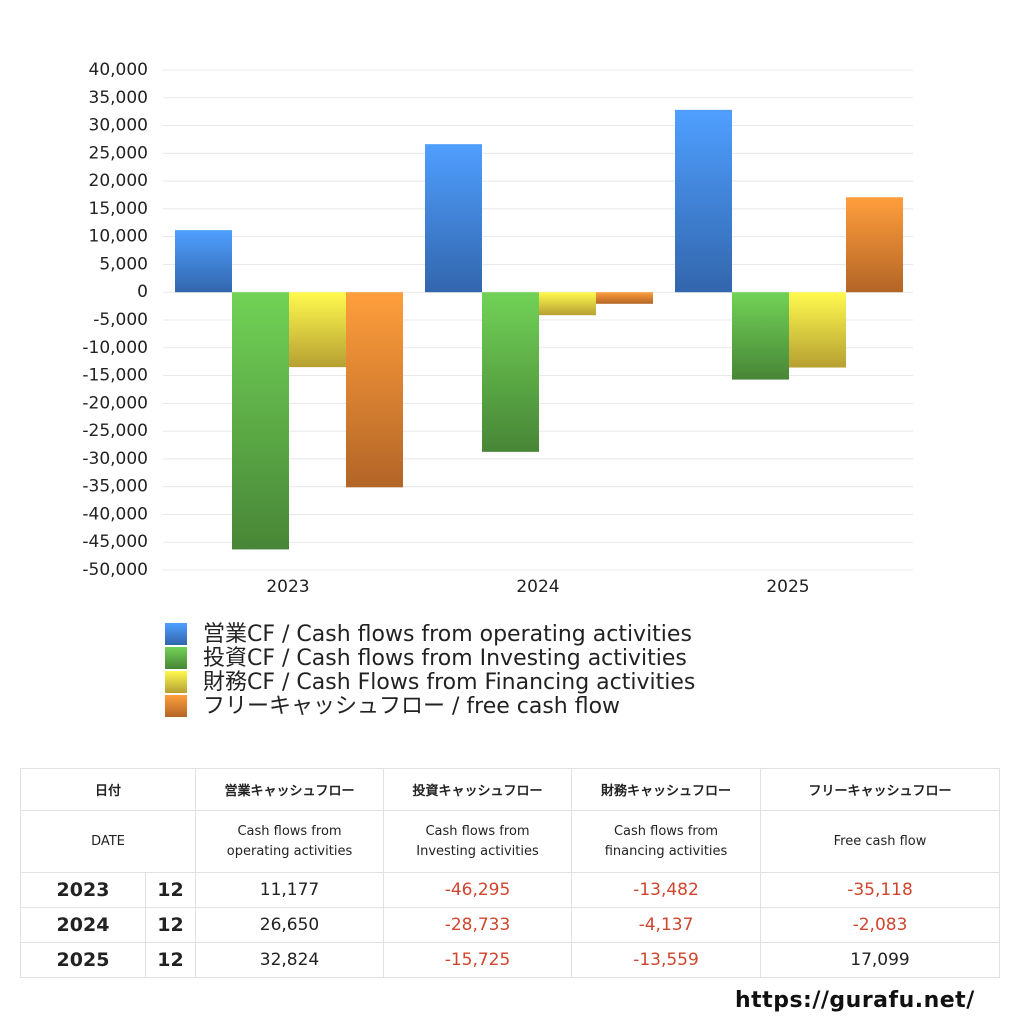  I want to click on table-cell: 2024, so click(83, 925).